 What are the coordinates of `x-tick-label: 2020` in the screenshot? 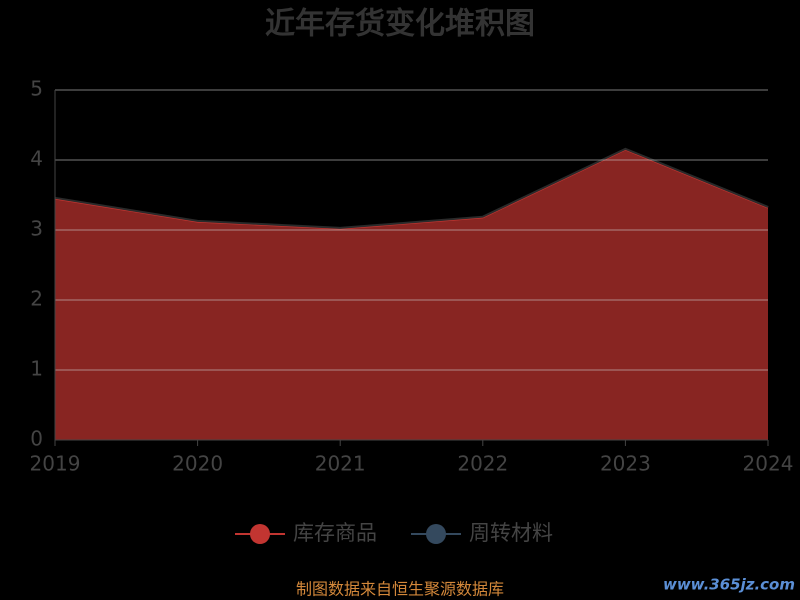 It's located at (197, 464).